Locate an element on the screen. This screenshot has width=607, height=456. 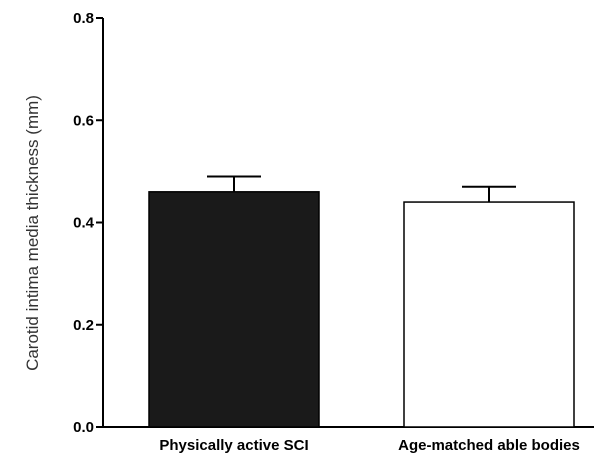
y-ticks: 0.0 0.2 0.4 0.6 0.8 is located at coordinates (88, 223).